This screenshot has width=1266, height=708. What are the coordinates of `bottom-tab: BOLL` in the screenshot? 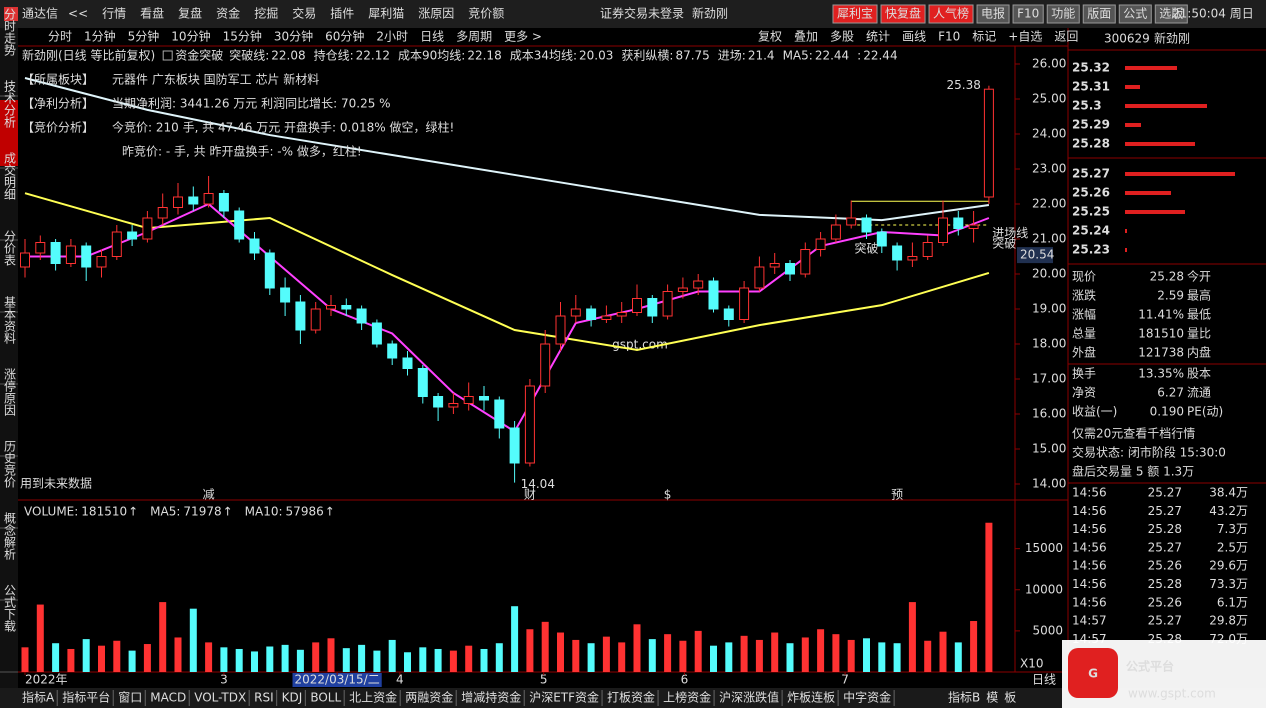 It's located at (325, 698).